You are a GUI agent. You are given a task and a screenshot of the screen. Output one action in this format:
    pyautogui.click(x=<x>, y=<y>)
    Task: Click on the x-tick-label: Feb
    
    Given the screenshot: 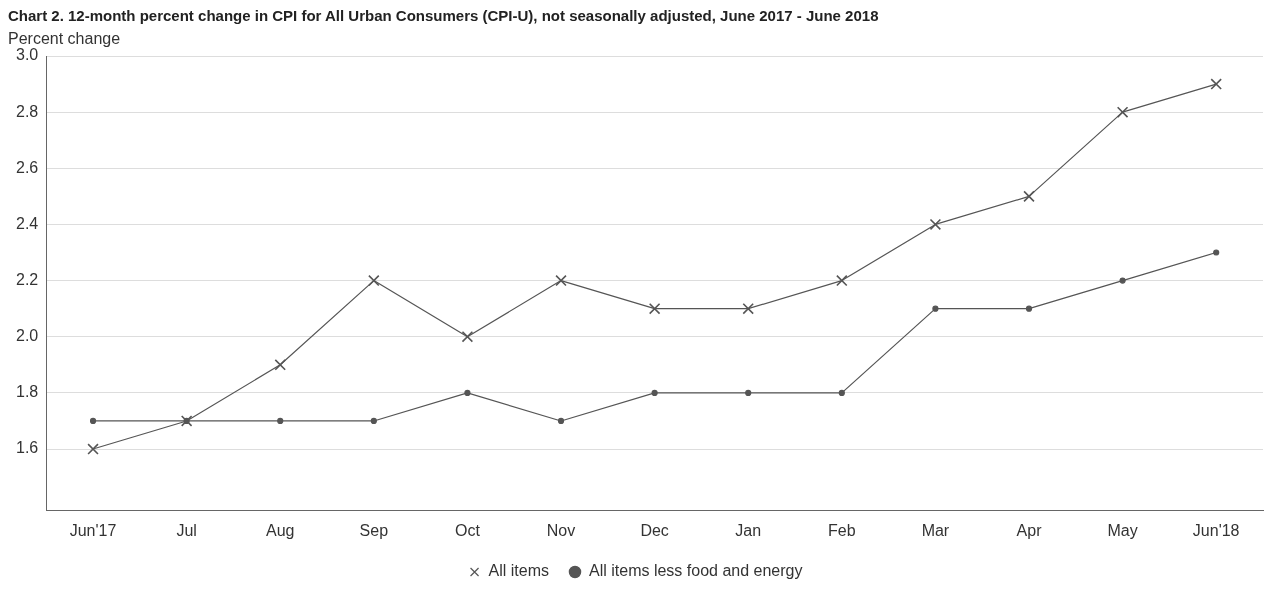 What is the action you would take?
    pyautogui.click(x=842, y=530)
    